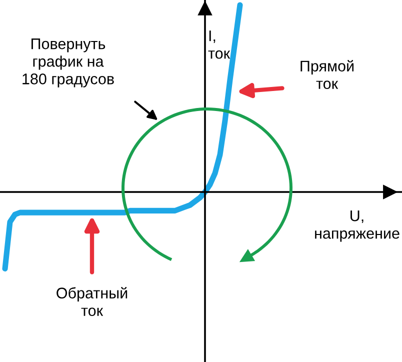  I want to click on x-axis-title: U, напряжение, so click(357, 226).